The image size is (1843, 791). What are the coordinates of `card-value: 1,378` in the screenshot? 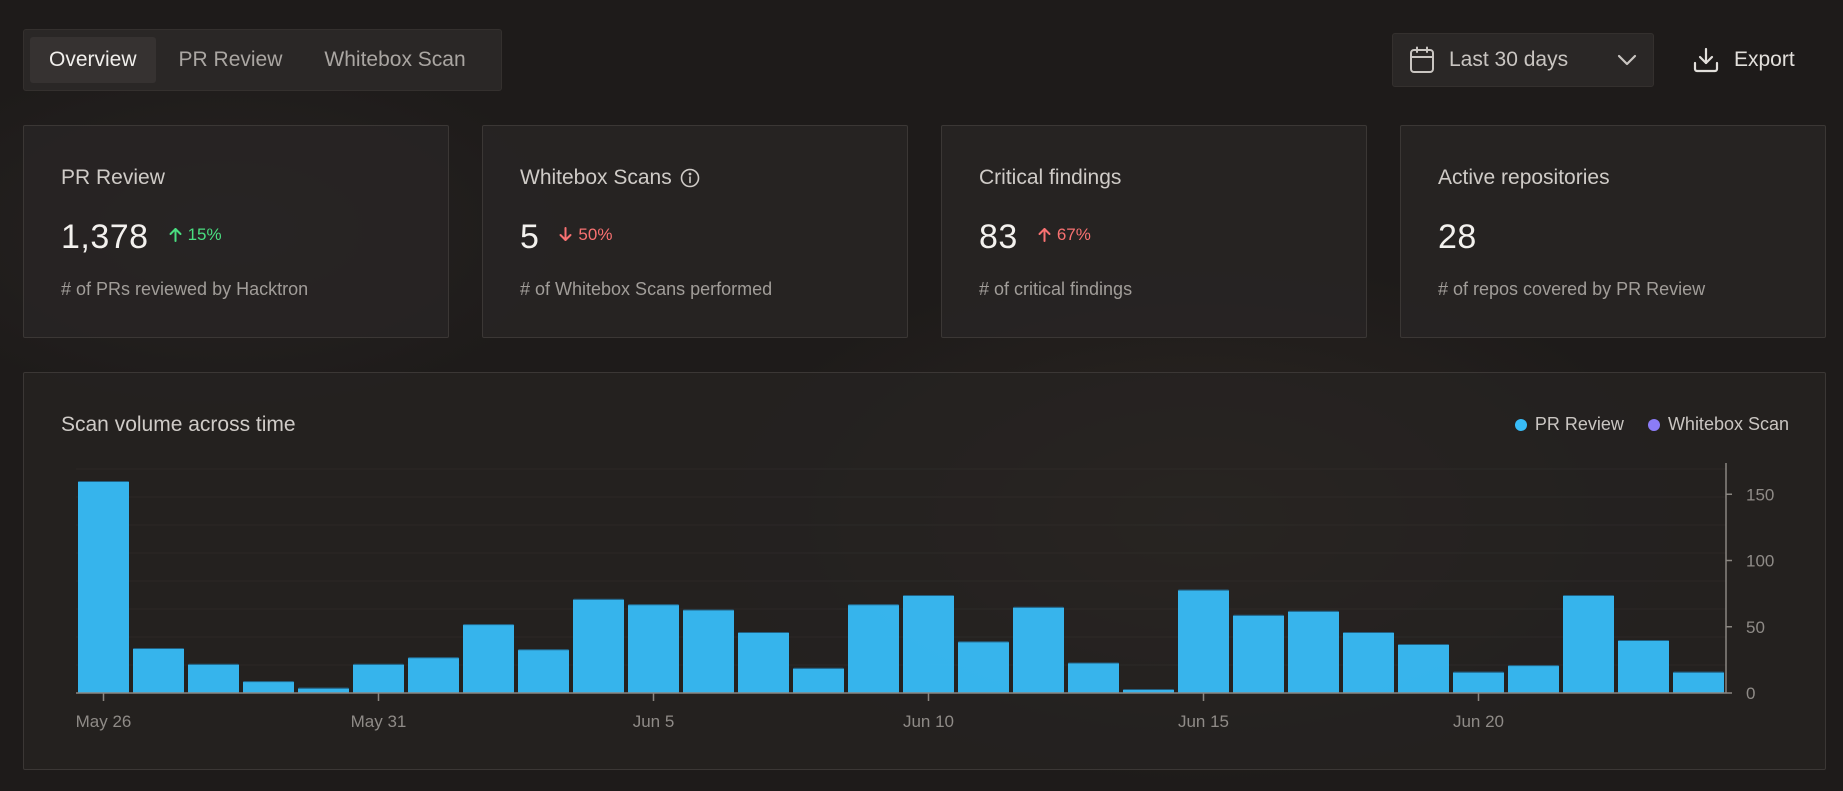 It's located at (105, 237).